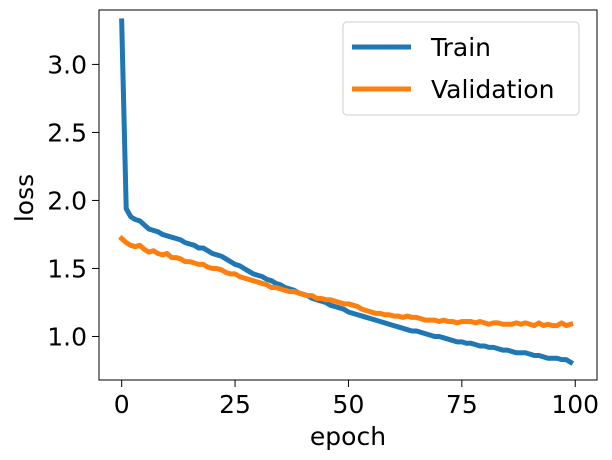 The height and width of the screenshot is (460, 612). I want to click on x-tick-label: 100, so click(575, 404).